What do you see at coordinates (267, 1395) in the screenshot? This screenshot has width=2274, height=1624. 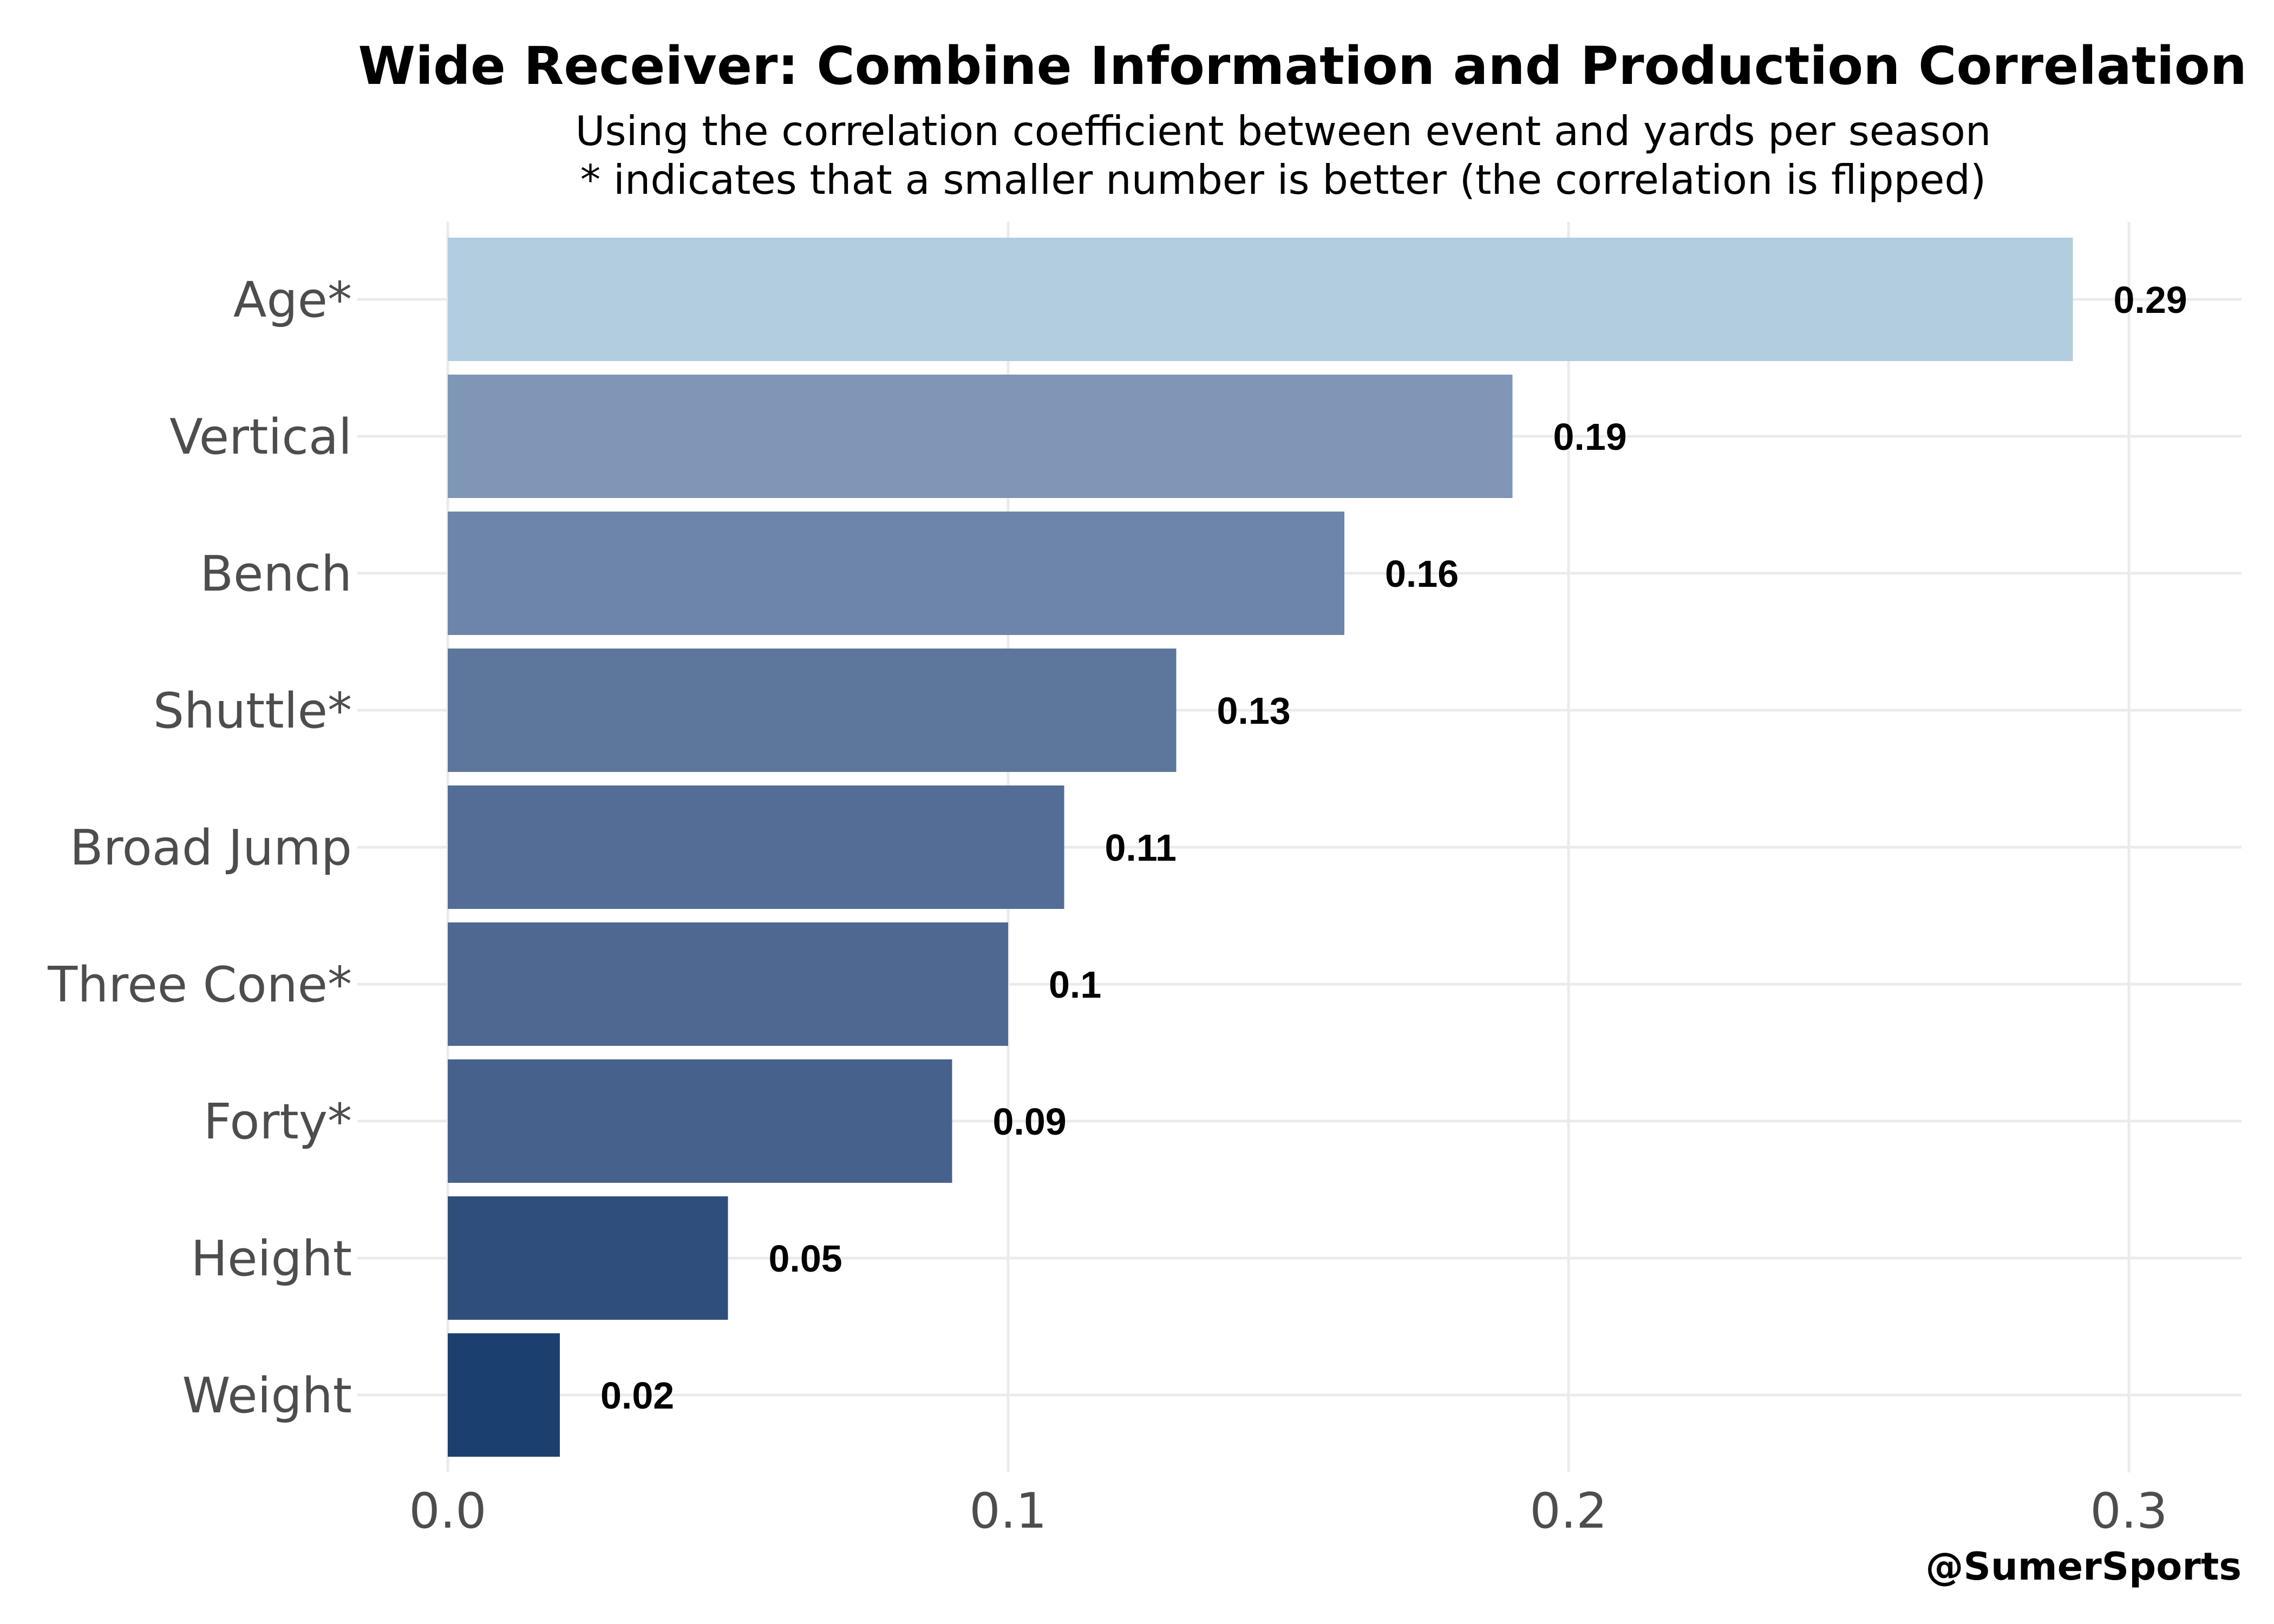 I see `category-label: Weight` at bounding box center [267, 1395].